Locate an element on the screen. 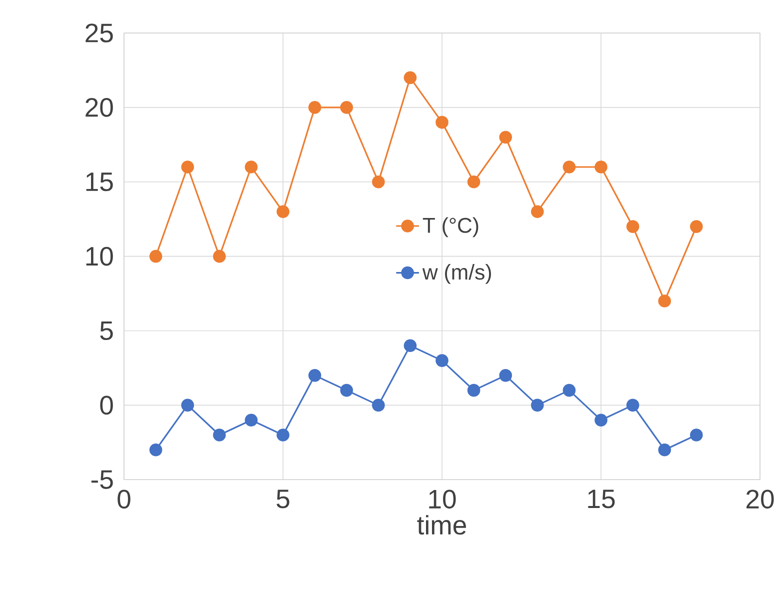 Image resolution: width=782 pixels, height=589 pixels. y-tick-label: 25 is located at coordinates (99, 33).